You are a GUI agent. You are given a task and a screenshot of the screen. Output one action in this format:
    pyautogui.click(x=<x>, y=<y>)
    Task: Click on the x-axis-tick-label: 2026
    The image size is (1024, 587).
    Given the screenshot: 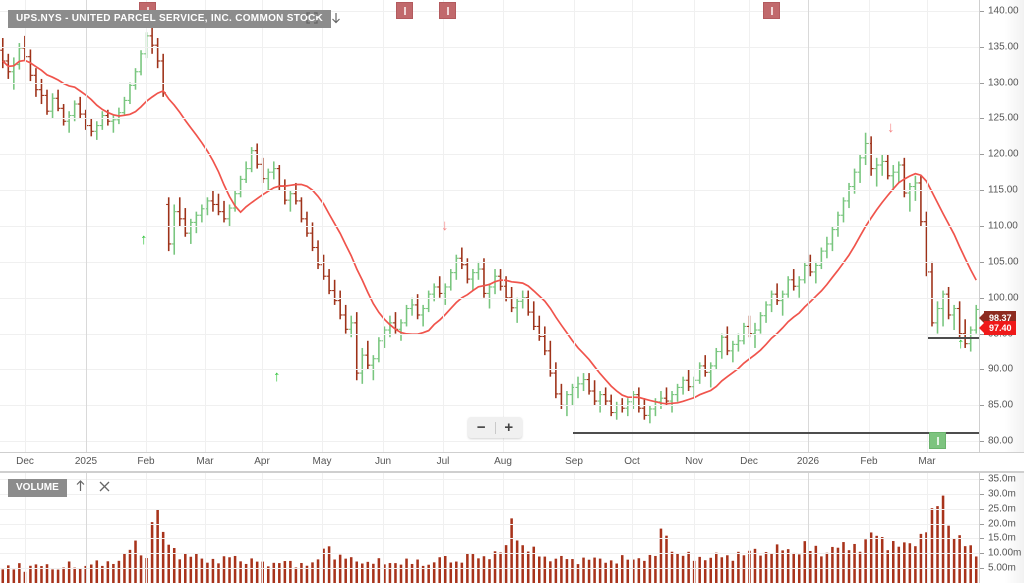 What is the action you would take?
    pyautogui.click(x=808, y=461)
    